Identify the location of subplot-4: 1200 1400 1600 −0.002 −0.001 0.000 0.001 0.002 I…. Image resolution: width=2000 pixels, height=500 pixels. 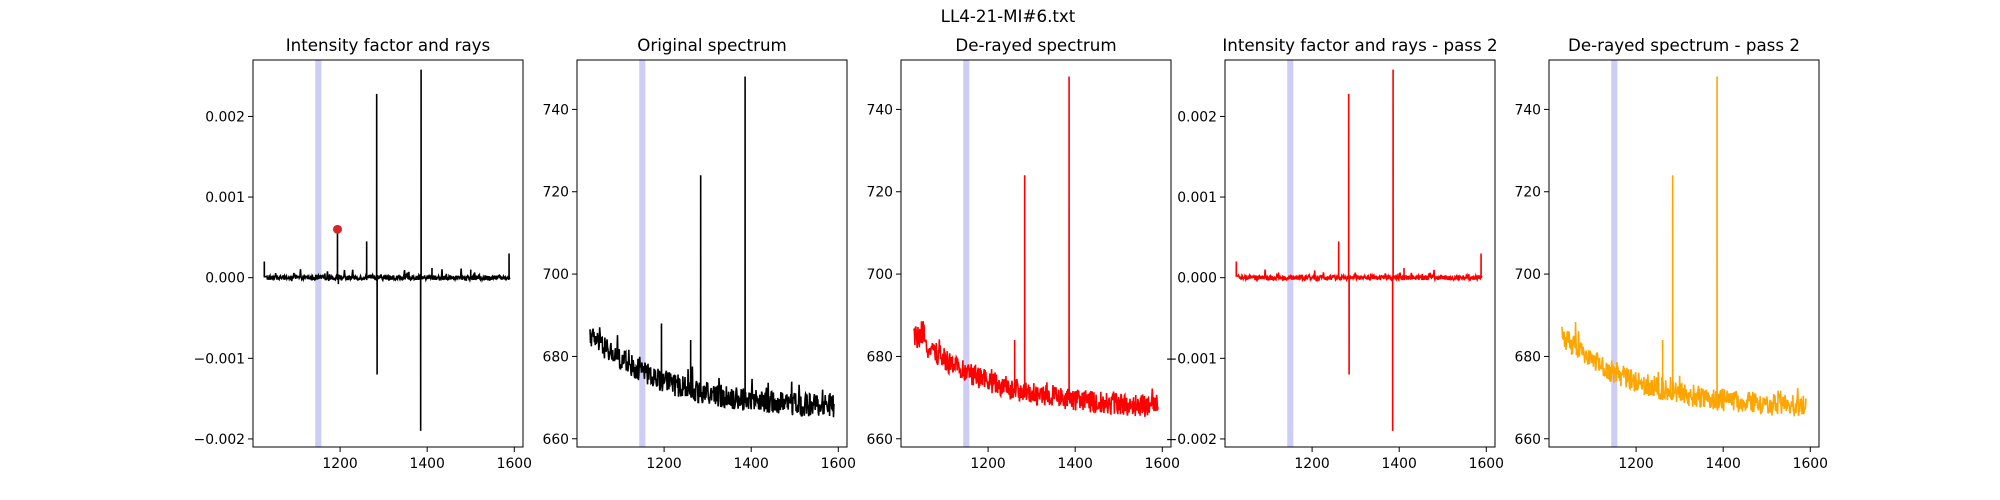
(1335, 253).